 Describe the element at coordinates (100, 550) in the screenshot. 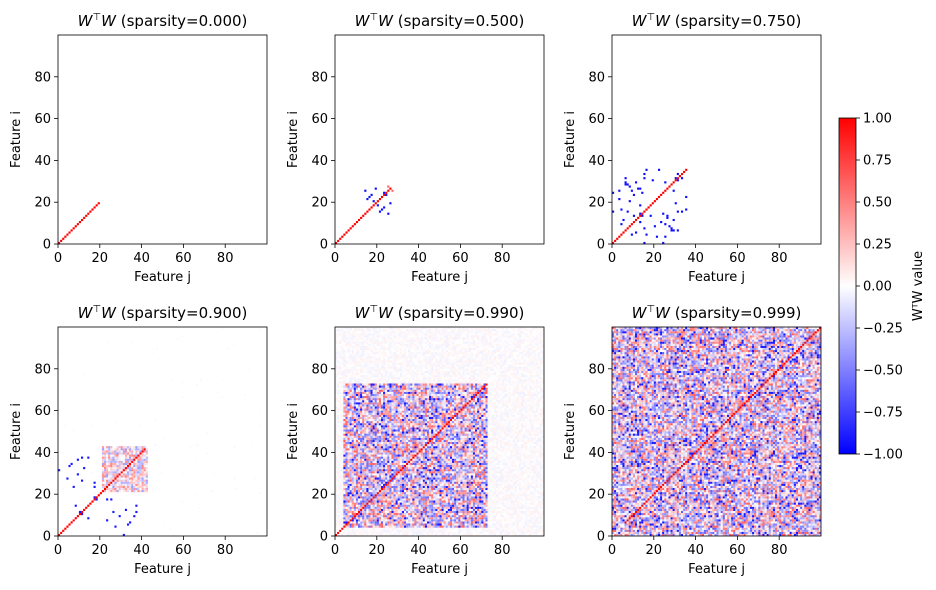

I see `x-tick-label: 20` at that location.